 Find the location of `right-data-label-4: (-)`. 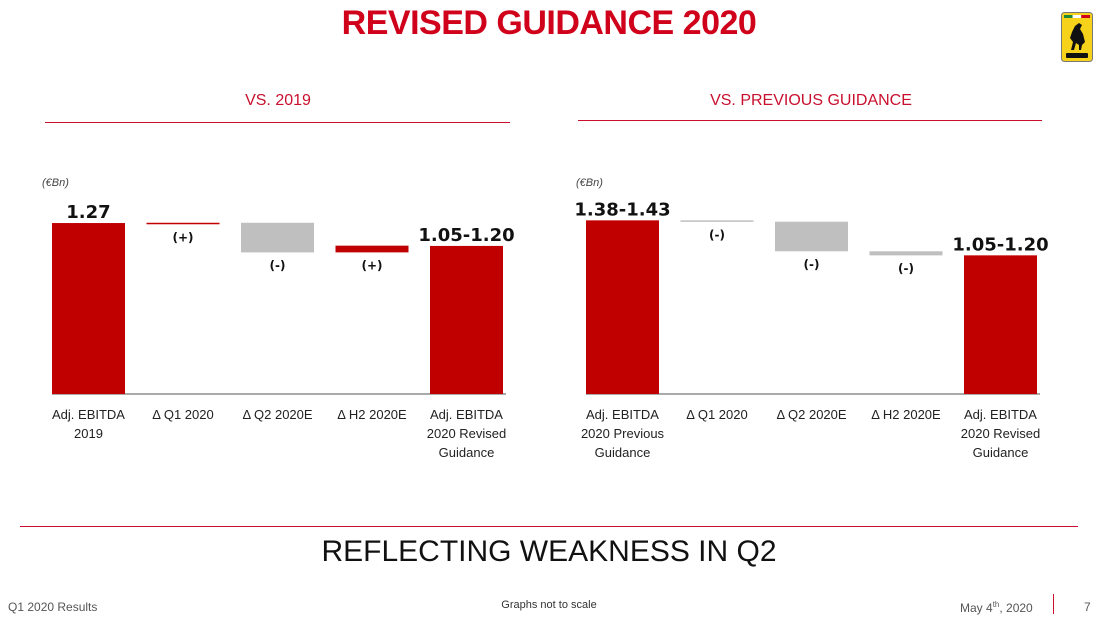

right-data-label-4: (-) is located at coordinates (906, 268).